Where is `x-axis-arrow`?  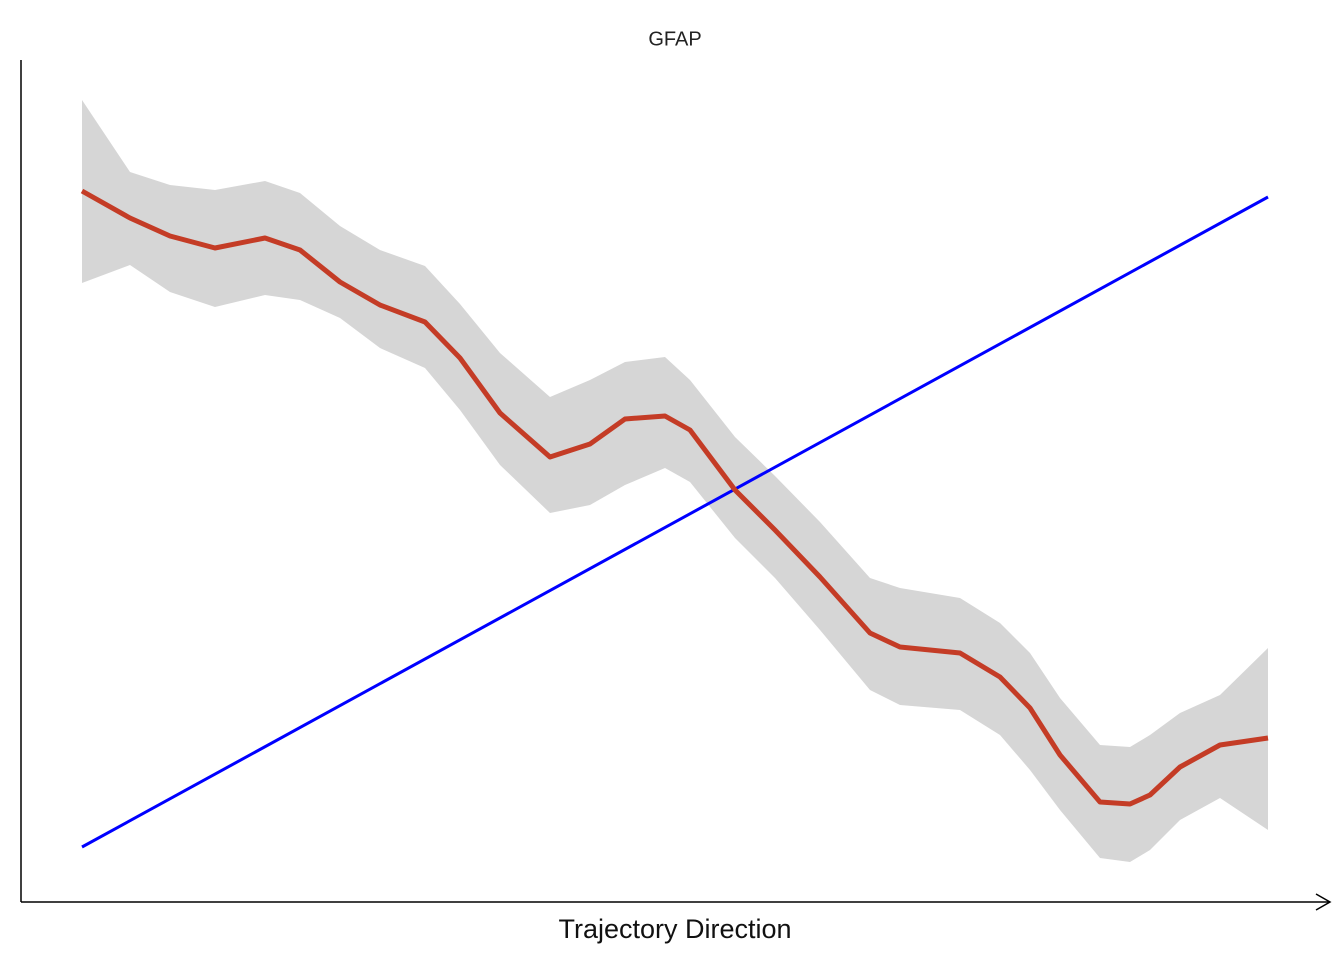
x-axis-arrow is located at coordinates (1323, 902).